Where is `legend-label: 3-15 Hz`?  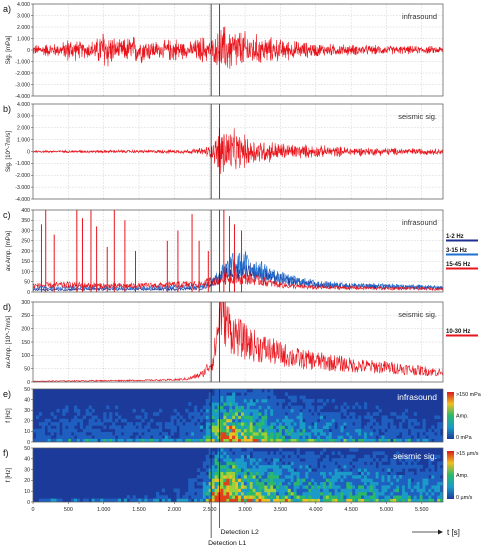 legend-label: 3-15 Hz is located at coordinates (456, 251).